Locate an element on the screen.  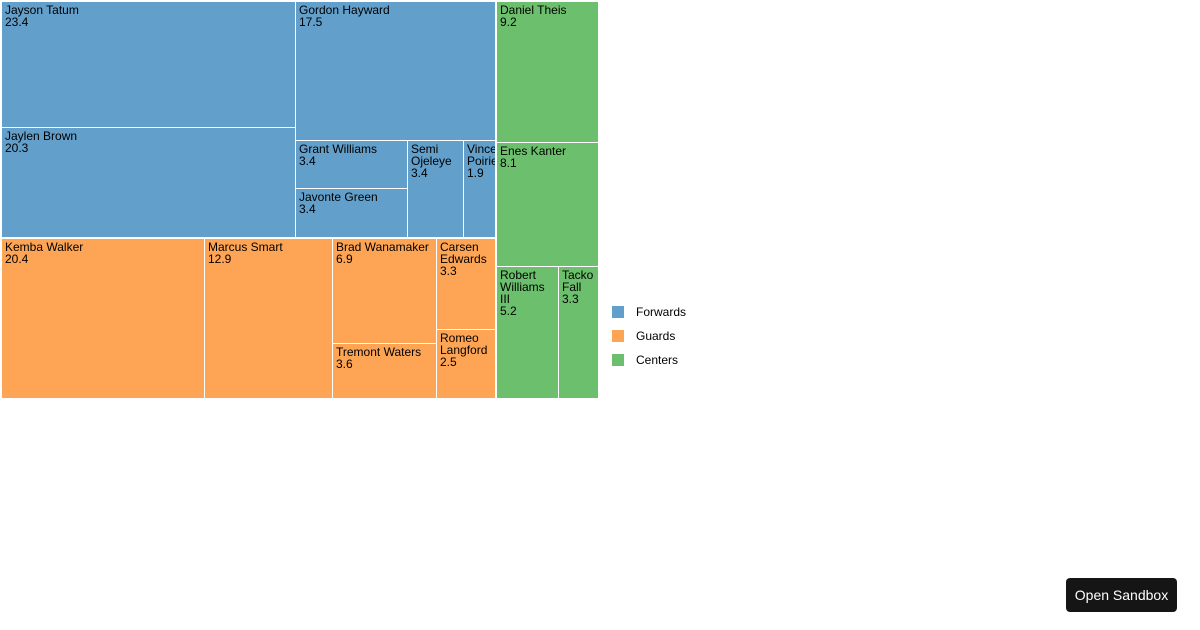
treemap-value-vincent-poirier: 1.9 is located at coordinates (475, 173).